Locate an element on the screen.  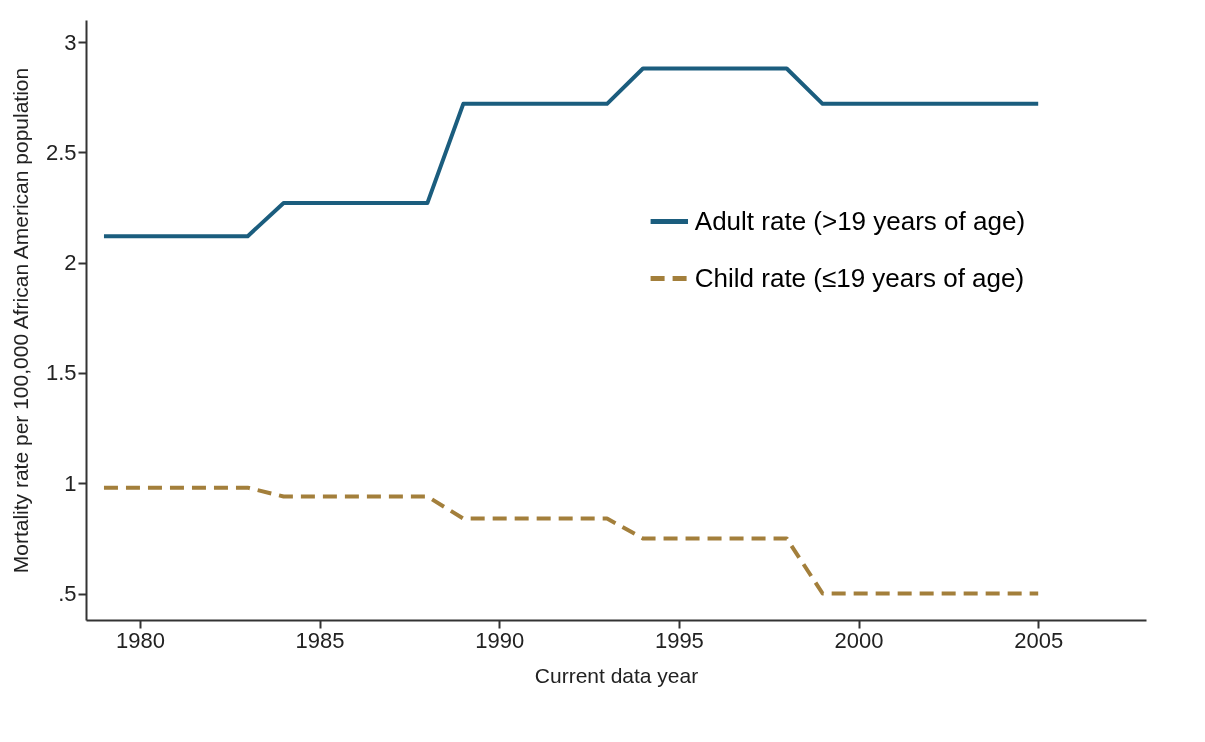
y-tick-label: 1.5 is located at coordinates (61, 373).